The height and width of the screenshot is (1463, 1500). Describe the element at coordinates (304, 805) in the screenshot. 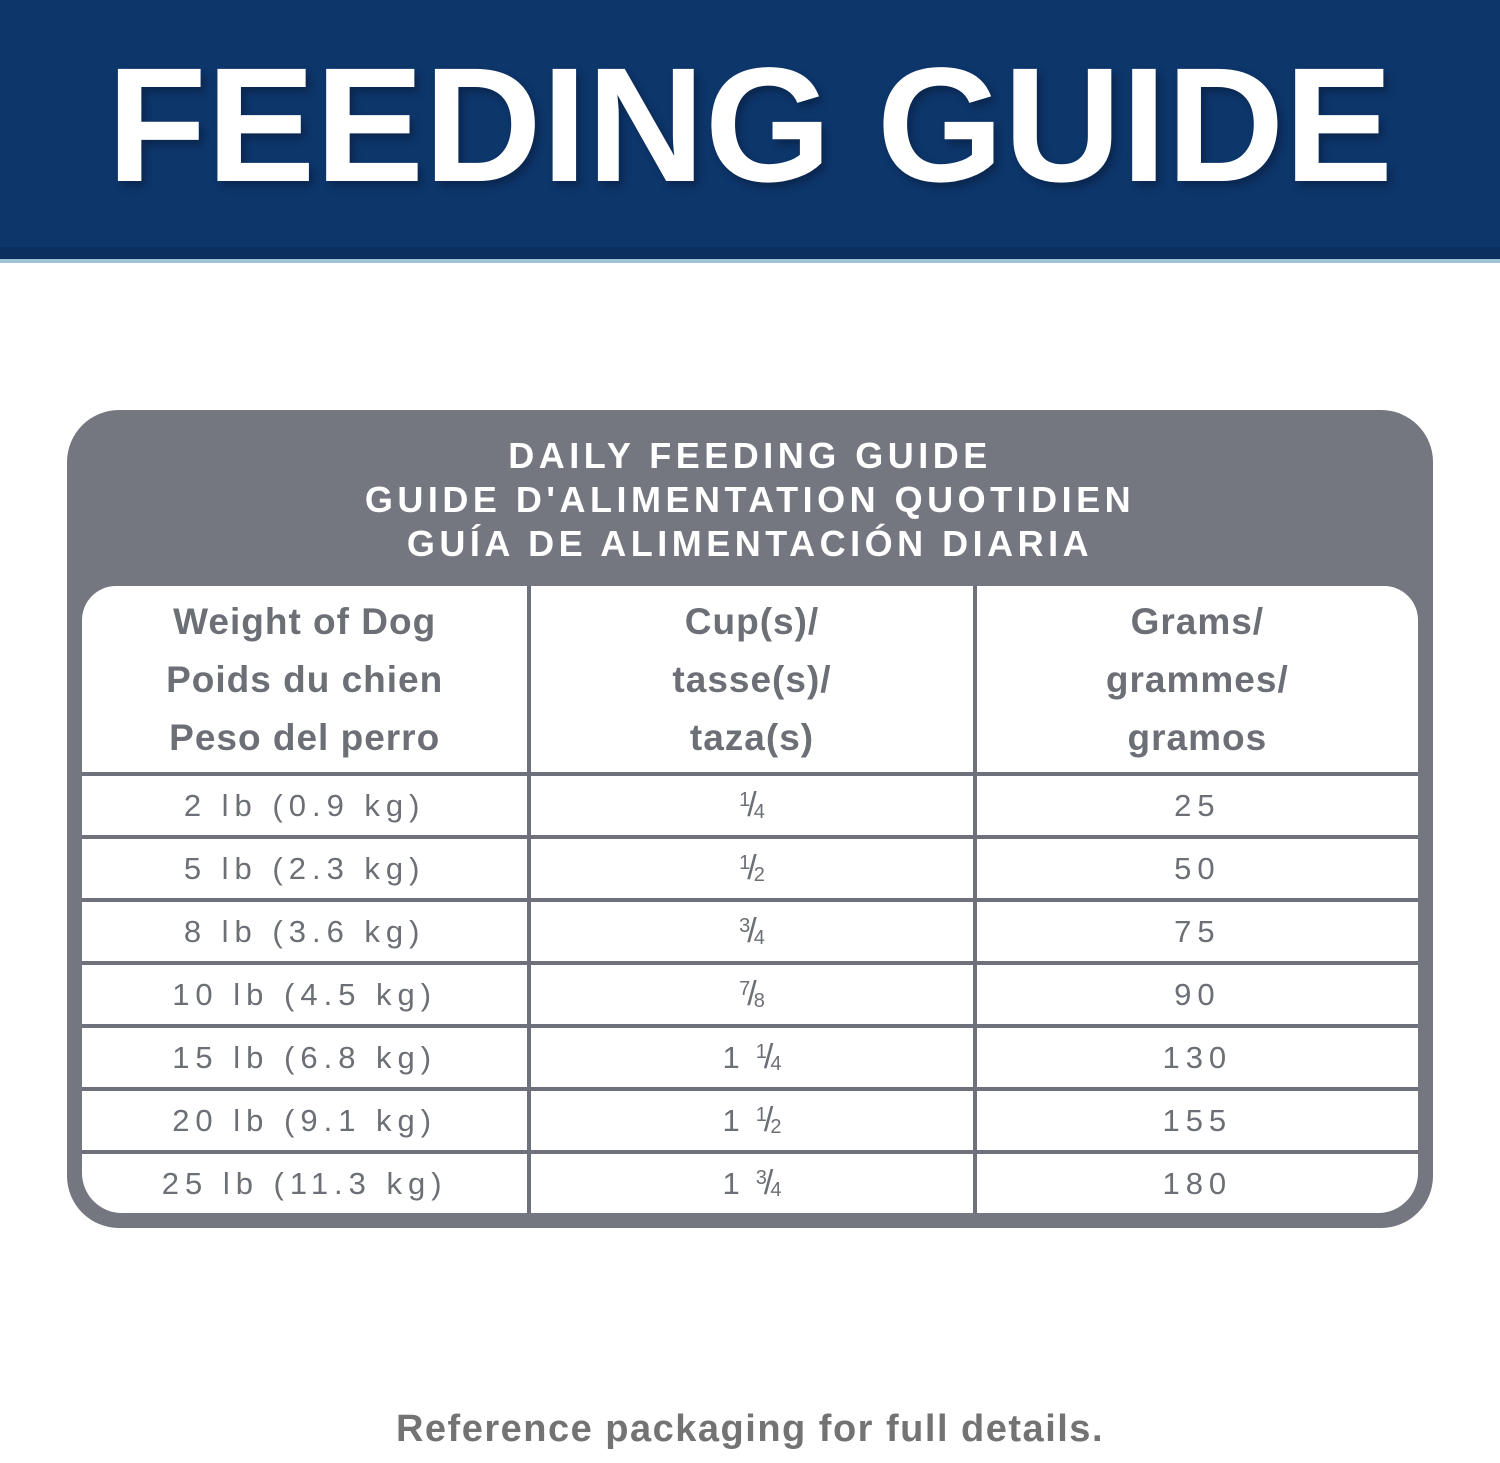

I see `weight-cell: 2 lb (0.9 kg)` at that location.